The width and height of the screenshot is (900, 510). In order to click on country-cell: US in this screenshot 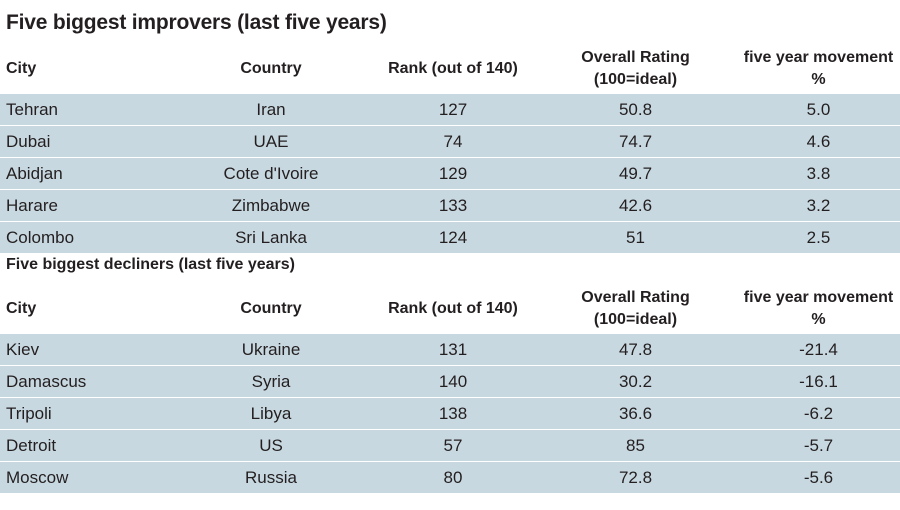, I will do `click(271, 445)`.